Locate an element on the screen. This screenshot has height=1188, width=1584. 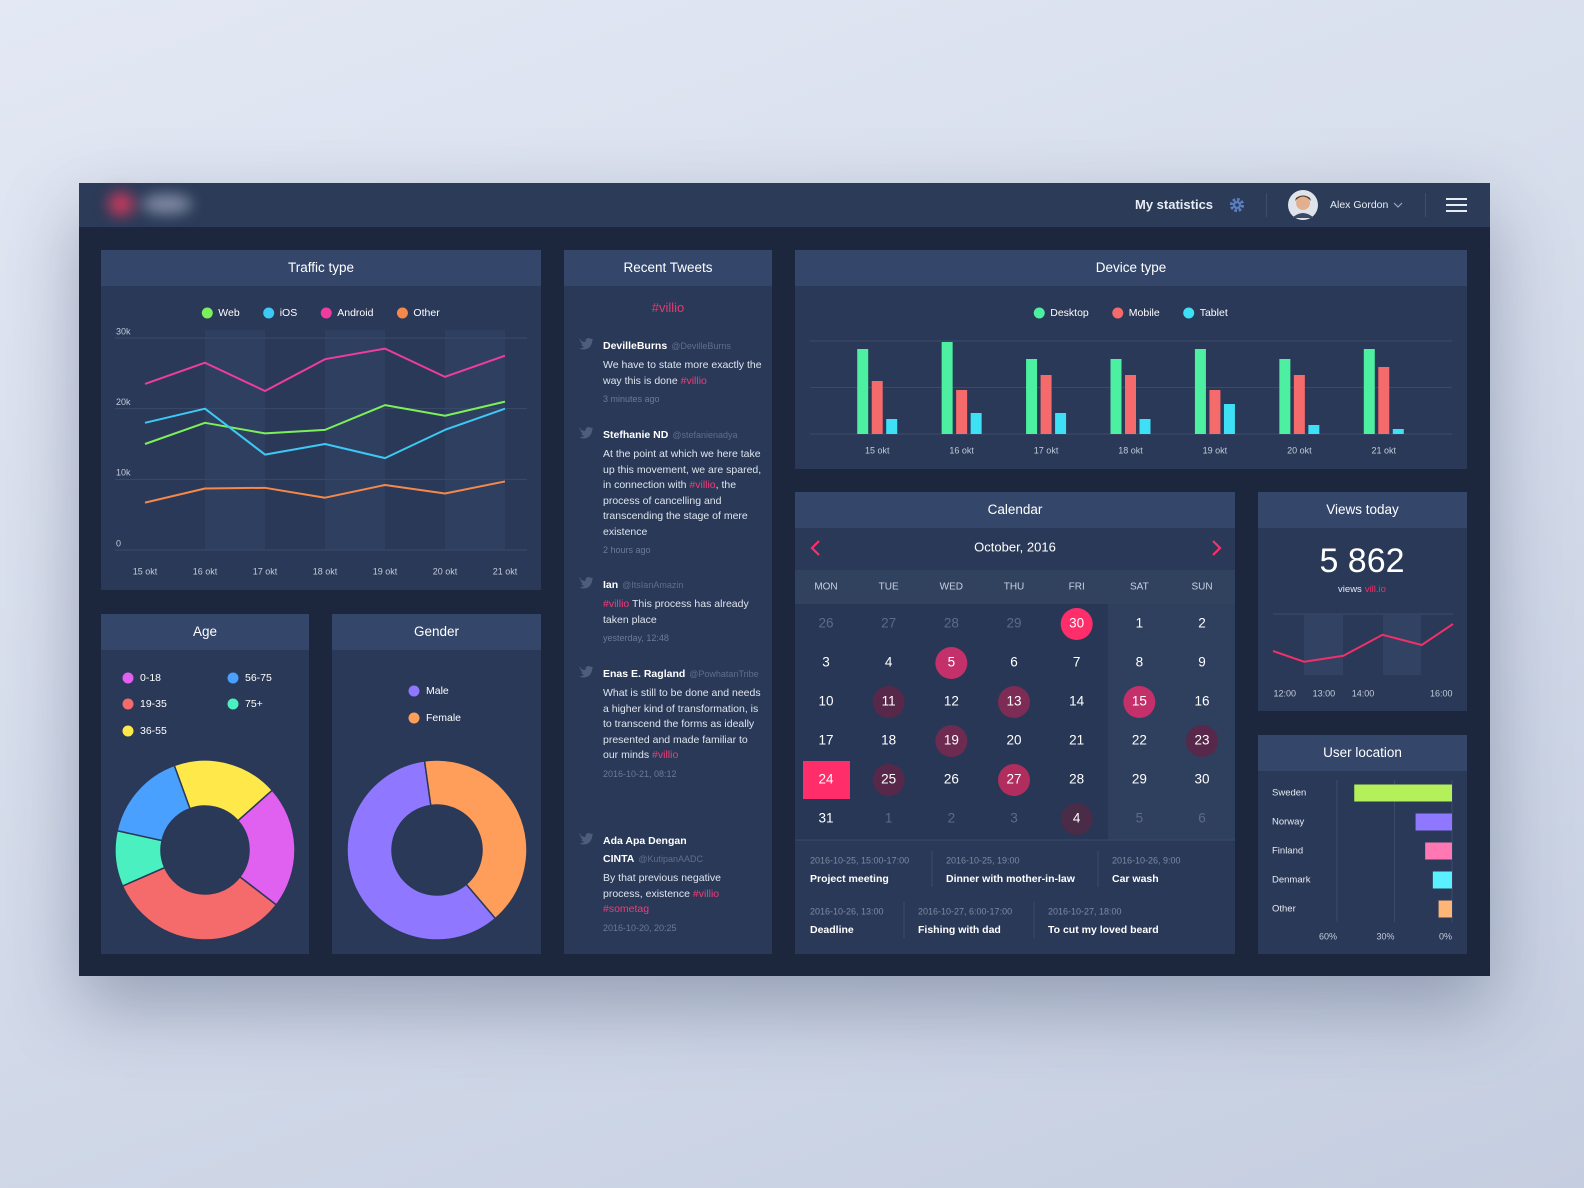
day-number: 21 is located at coordinates (1076, 740).